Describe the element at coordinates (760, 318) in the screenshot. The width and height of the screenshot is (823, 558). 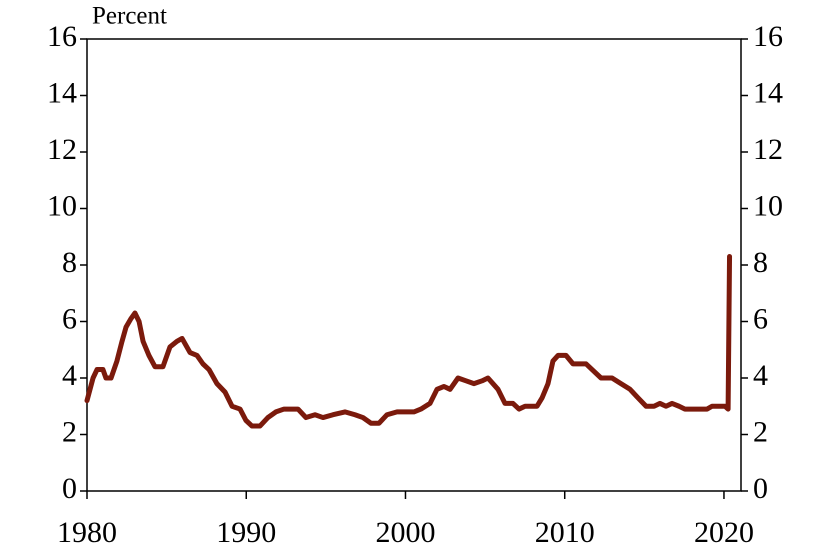
I see `y2-tick-label: 6` at that location.